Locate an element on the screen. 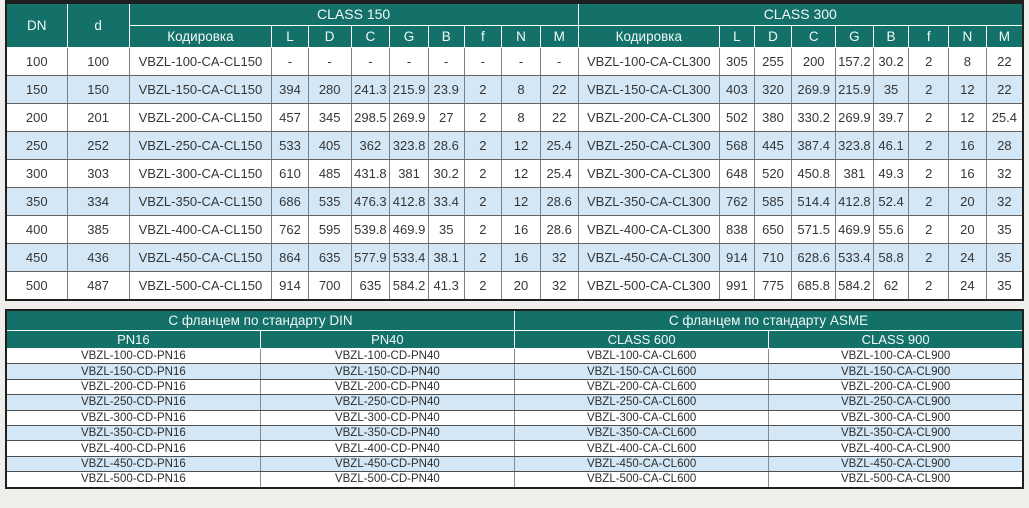 The image size is (1029, 508). data-cell: 469.9 is located at coordinates (854, 229).